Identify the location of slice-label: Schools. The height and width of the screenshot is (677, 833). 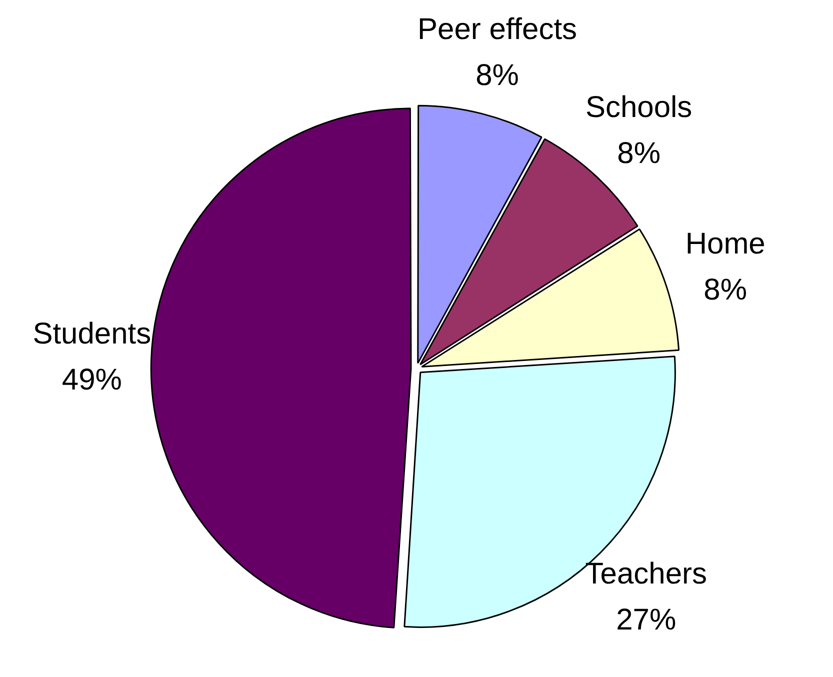
(638, 107).